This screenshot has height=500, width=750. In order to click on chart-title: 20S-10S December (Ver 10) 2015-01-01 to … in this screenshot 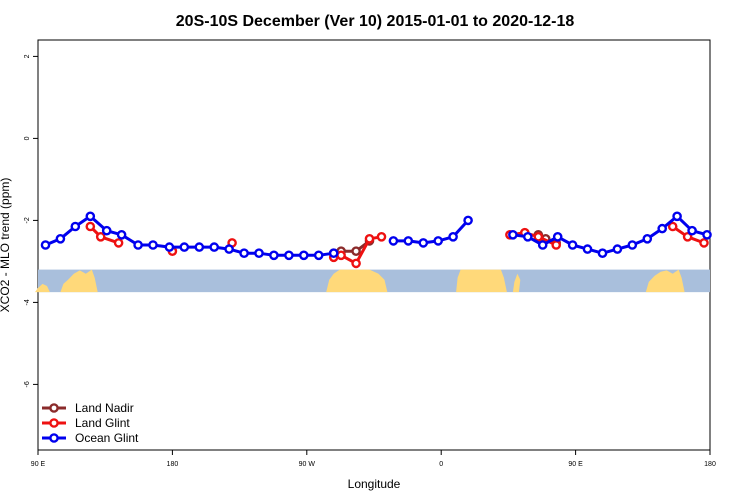, I will do `click(375, 21)`.